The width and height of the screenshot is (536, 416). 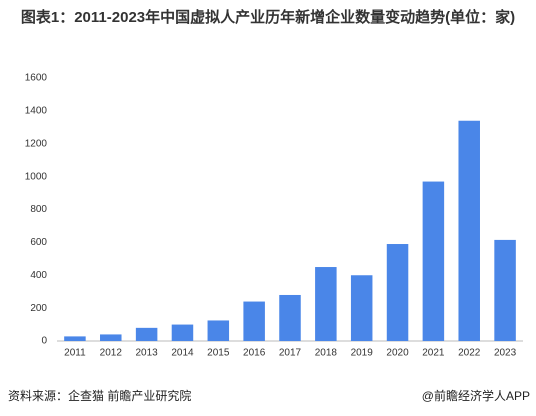 I want to click on y-tick-label: 400, so click(x=38, y=275).